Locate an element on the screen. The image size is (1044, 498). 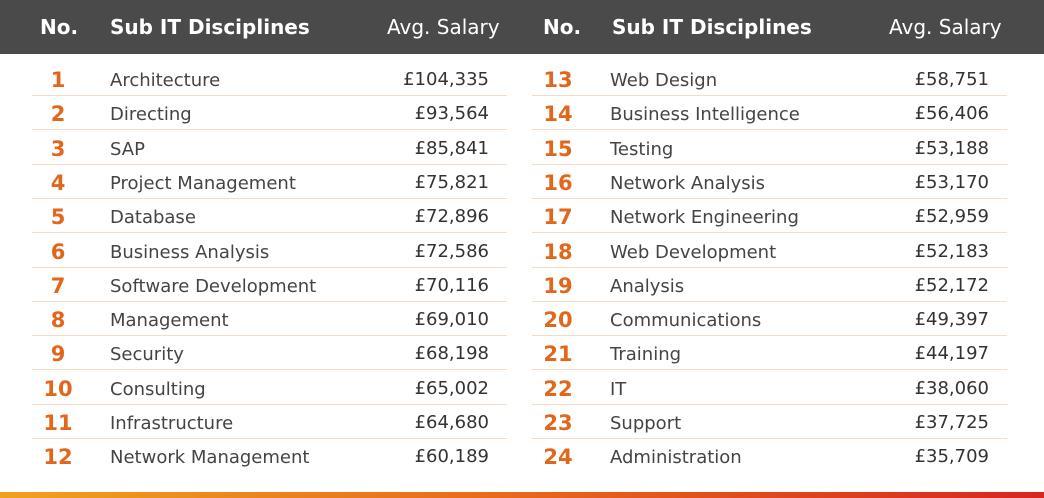
rank-number: 6 is located at coordinates (58, 251).